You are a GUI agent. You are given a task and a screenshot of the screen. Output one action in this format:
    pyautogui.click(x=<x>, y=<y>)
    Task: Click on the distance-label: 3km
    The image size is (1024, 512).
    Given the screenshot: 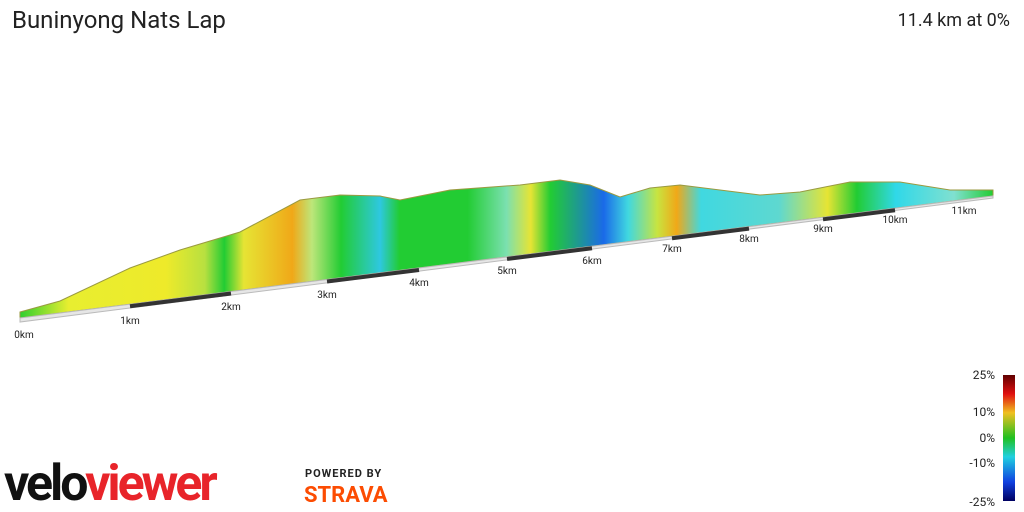 What is the action you would take?
    pyautogui.click(x=327, y=295)
    